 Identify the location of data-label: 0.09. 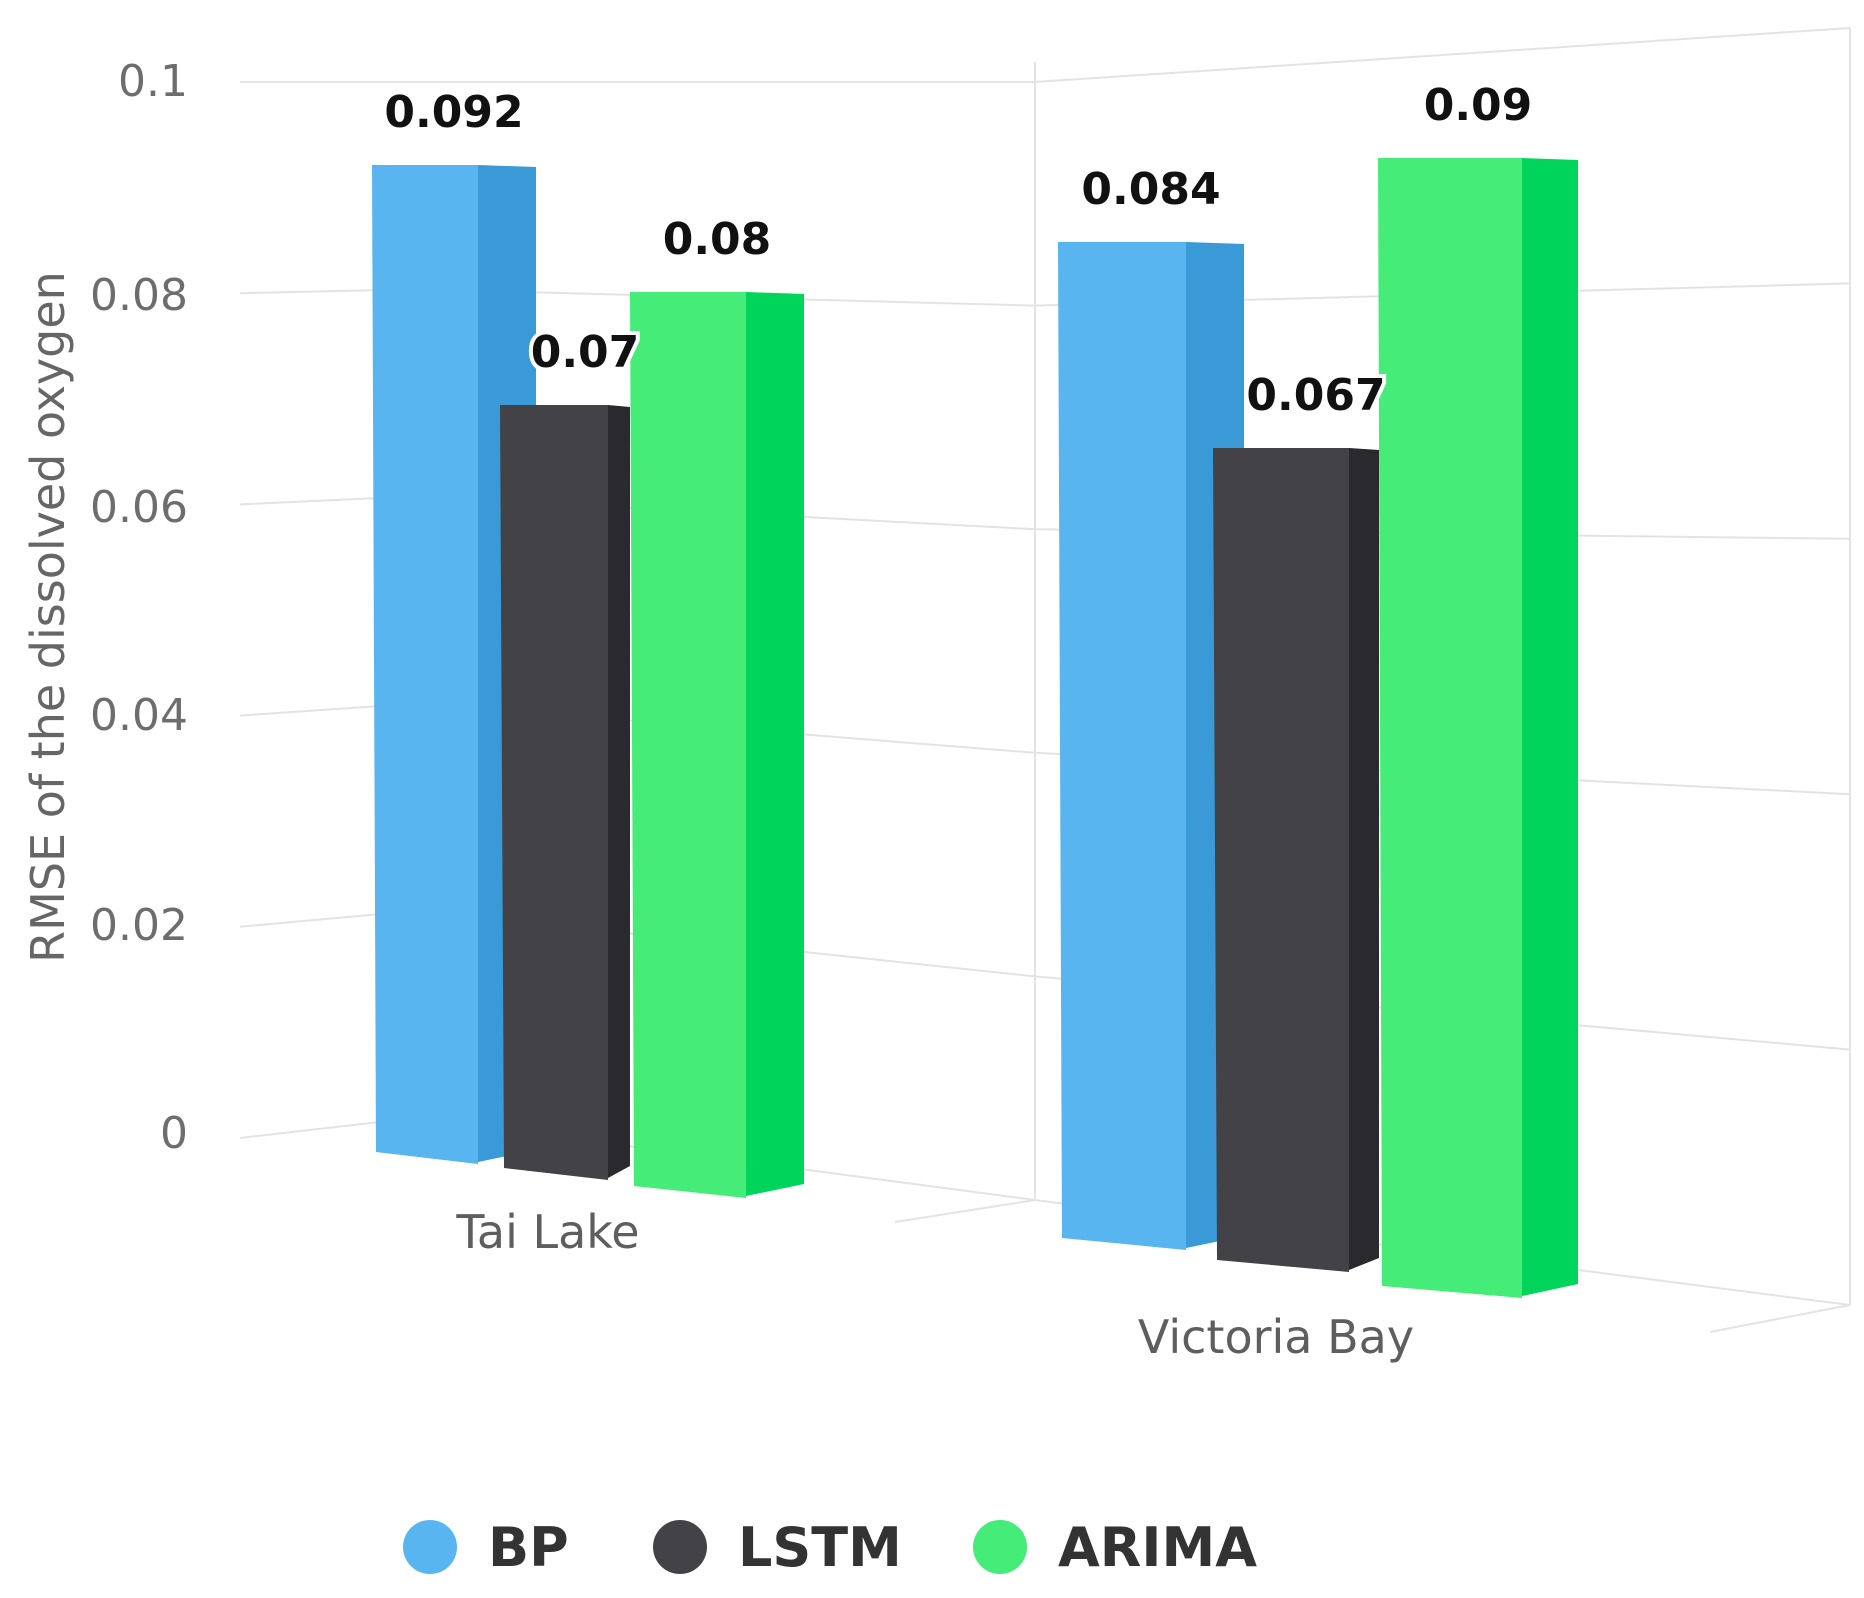
(1478, 105).